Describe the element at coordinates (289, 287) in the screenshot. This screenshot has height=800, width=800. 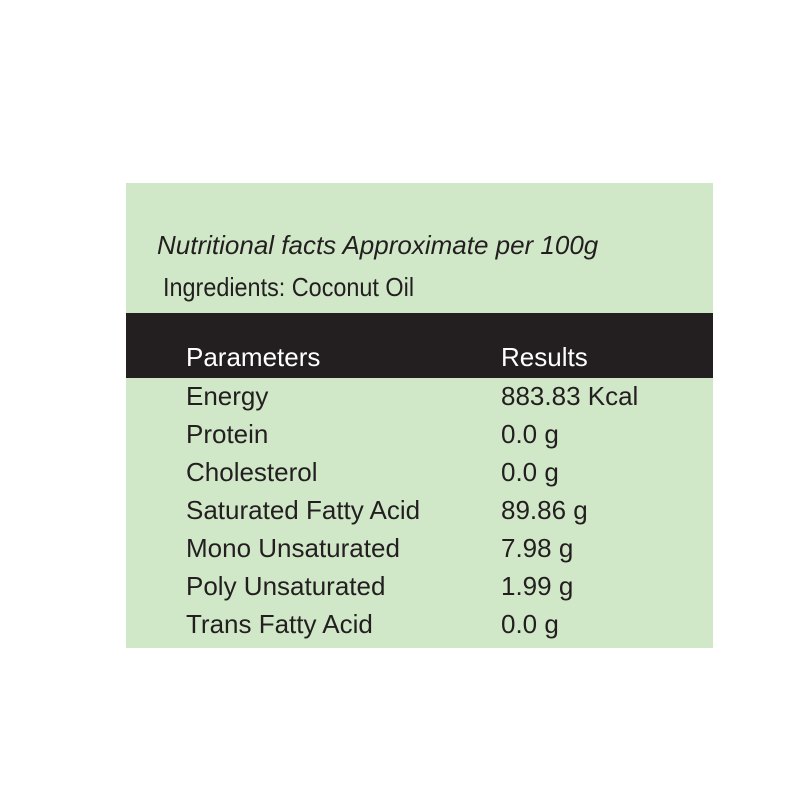
I see `subtitle: Ingredients: Coconut Oil` at that location.